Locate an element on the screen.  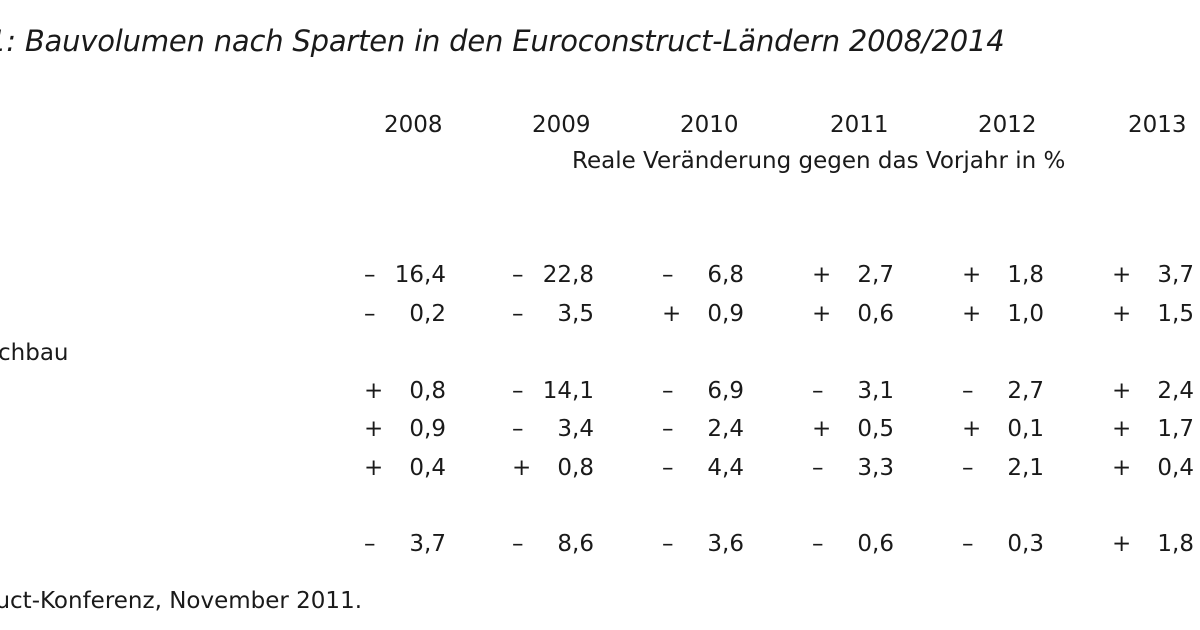
change-value: 3,1 is located at coordinates (875, 391).